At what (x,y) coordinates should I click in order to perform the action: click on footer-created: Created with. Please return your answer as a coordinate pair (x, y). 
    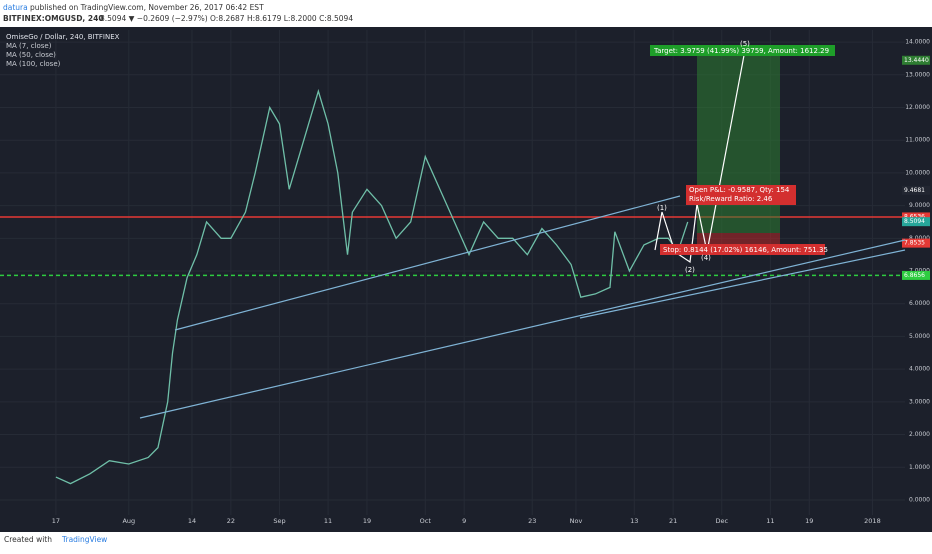
    Looking at the image, I should click on (28, 539).